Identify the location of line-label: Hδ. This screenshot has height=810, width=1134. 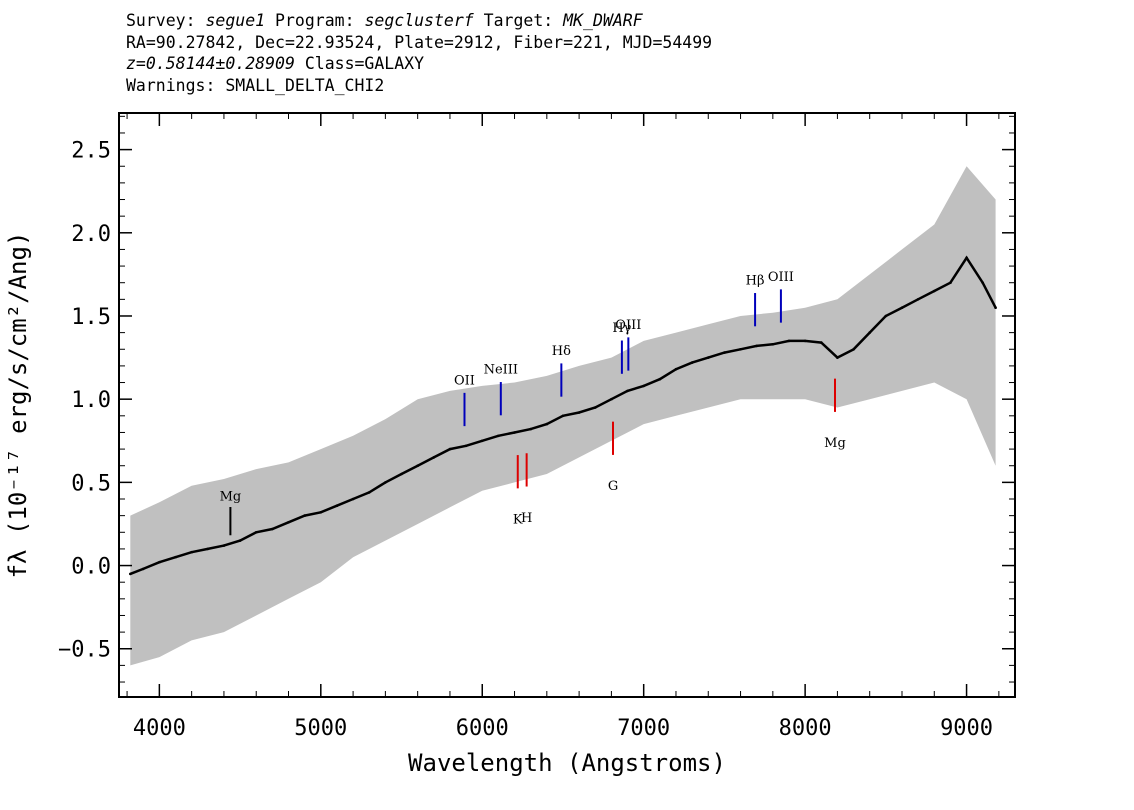
(561, 351).